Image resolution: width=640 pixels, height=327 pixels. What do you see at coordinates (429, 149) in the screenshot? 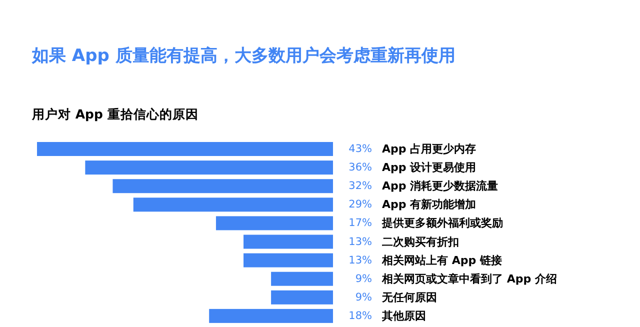
I see `y-tick-label: App 占用更少内存` at bounding box center [429, 149].